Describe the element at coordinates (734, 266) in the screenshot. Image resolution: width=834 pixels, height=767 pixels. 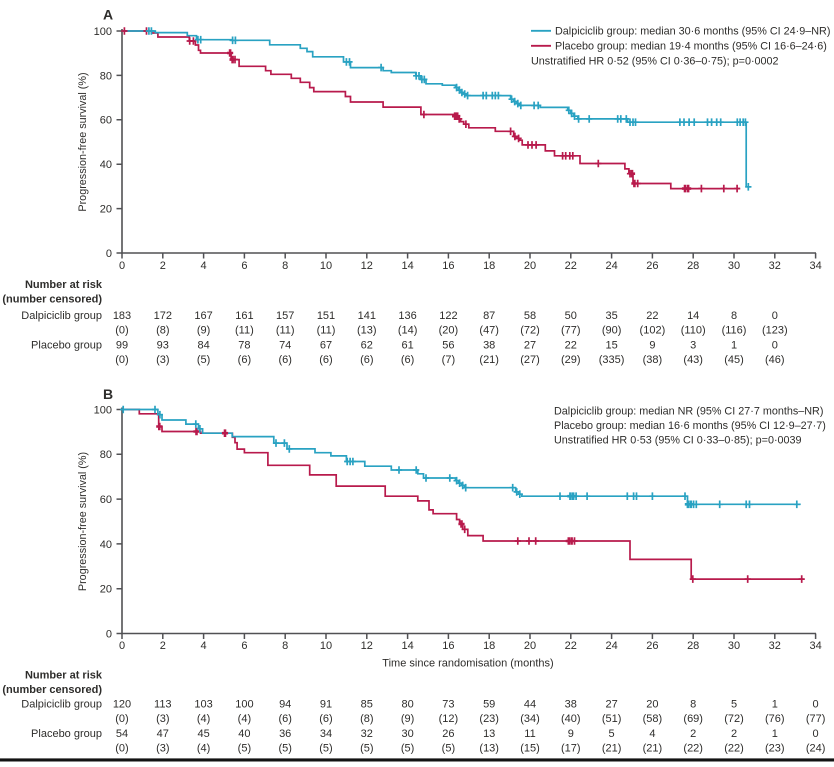
I see `svg-text: 30` at that location.